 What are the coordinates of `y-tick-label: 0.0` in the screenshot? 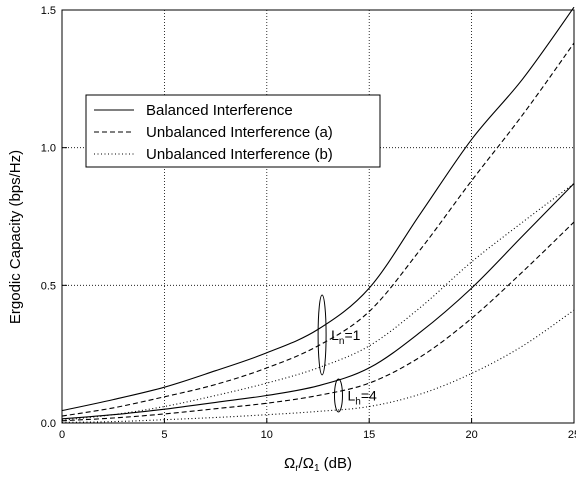 It's located at (48, 424).